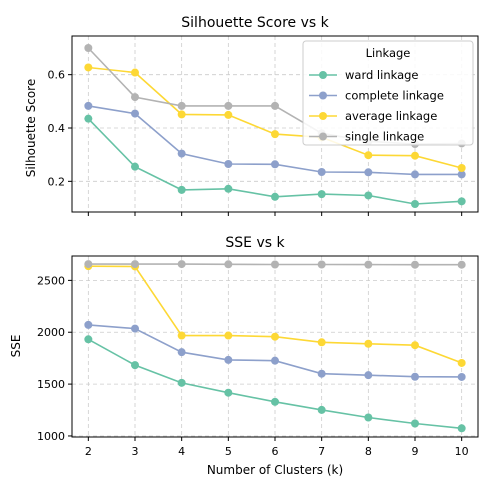 The height and width of the screenshot is (490, 490). Describe the element at coordinates (135, 451) in the screenshot. I see `x-tick-label: 3` at that location.